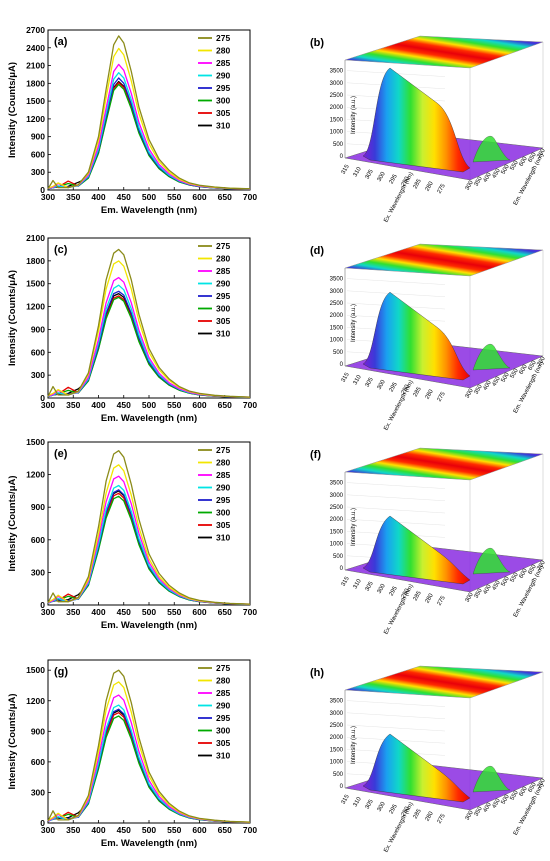 The width and height of the screenshot is (550, 861). I want to click on z-tick-label: 1000, so click(337, 341).